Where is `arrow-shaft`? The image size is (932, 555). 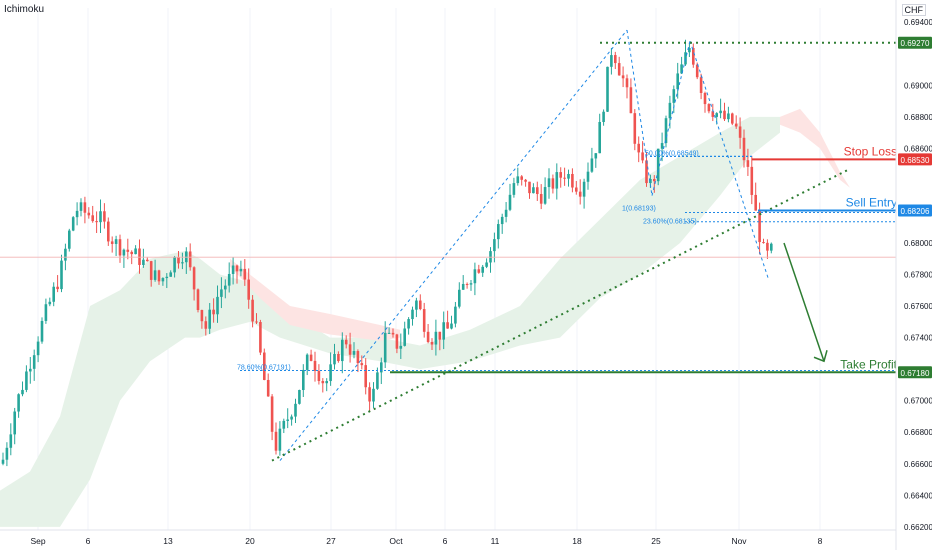 arrow-shaft is located at coordinates (804, 302).